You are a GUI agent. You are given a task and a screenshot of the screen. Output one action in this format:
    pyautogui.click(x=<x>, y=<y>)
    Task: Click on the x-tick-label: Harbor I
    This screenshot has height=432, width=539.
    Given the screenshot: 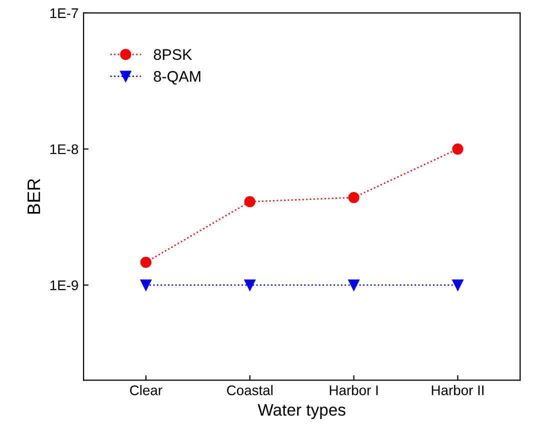 What is the action you would take?
    pyautogui.click(x=354, y=390)
    